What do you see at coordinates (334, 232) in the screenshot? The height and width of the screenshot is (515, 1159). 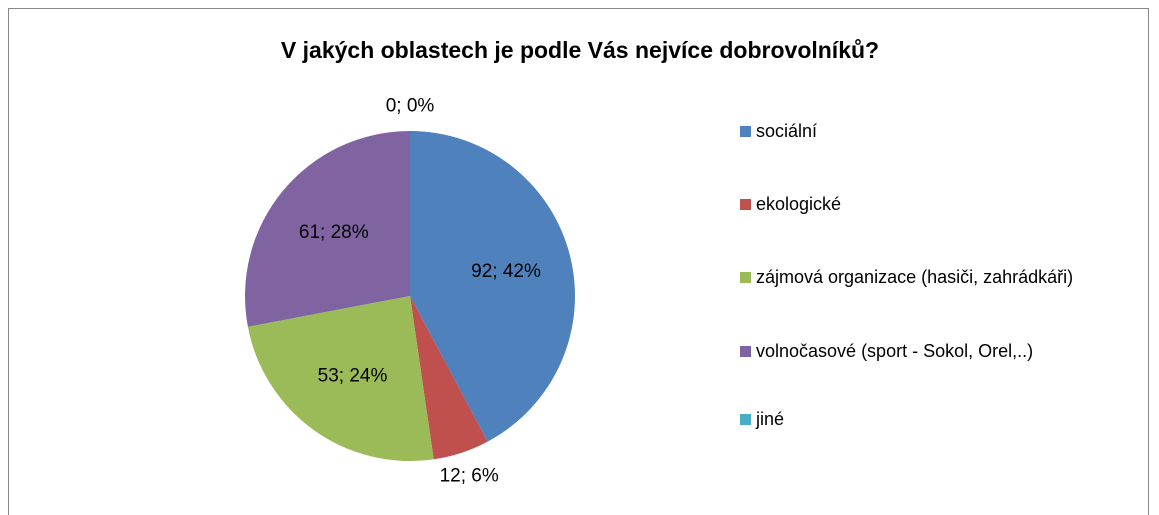 I see `data-label: 61; 28%` at bounding box center [334, 232].